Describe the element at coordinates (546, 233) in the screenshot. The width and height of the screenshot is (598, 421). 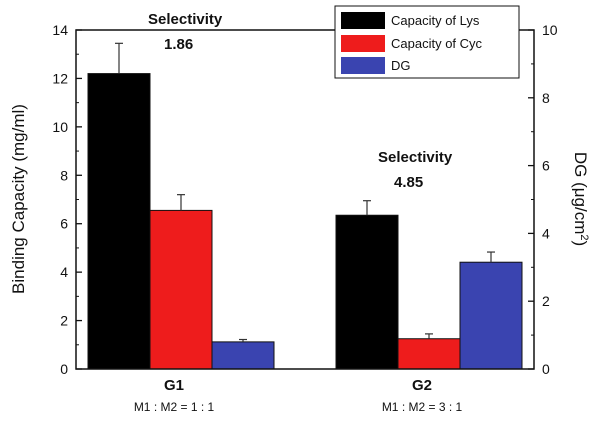
I see `y2-tick-label: 4` at that location.